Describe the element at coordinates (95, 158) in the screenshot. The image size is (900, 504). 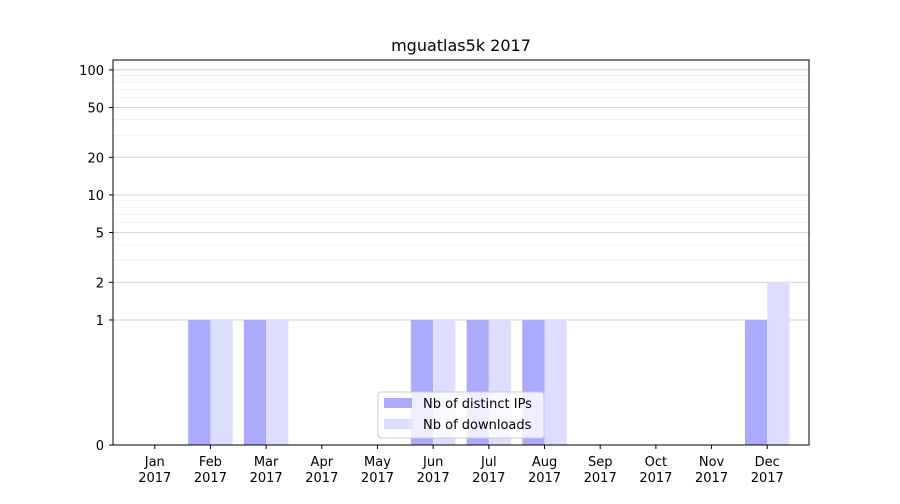
I see `y-tick-label: 20` at that location.